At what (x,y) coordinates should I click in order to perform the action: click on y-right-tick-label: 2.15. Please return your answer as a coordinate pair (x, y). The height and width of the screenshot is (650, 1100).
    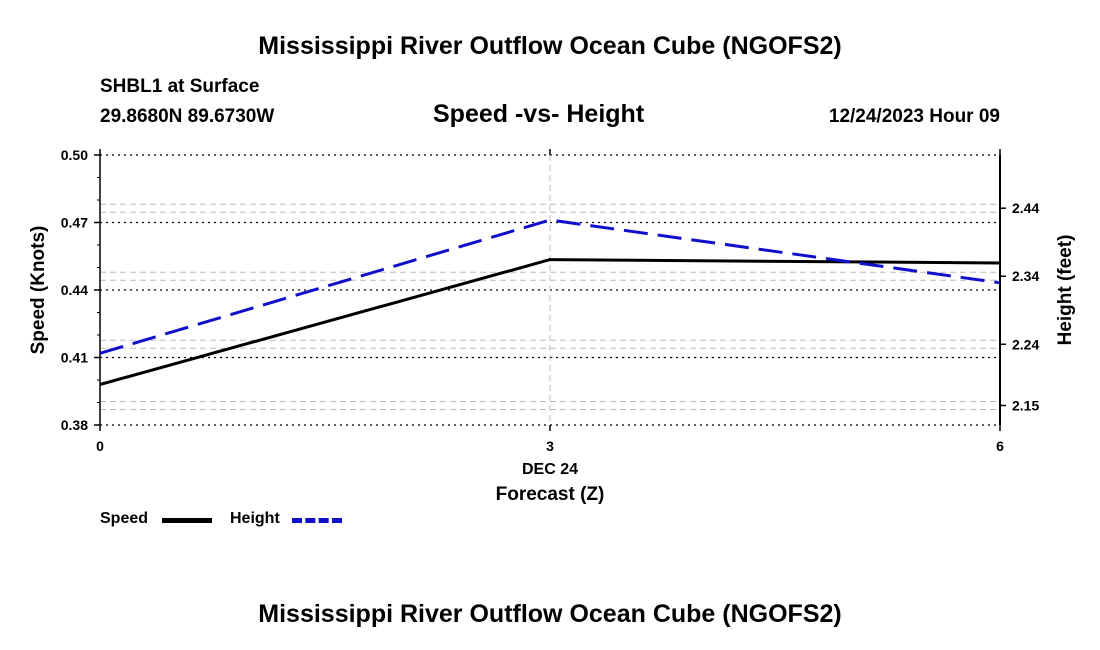
    Looking at the image, I should click on (1025, 405).